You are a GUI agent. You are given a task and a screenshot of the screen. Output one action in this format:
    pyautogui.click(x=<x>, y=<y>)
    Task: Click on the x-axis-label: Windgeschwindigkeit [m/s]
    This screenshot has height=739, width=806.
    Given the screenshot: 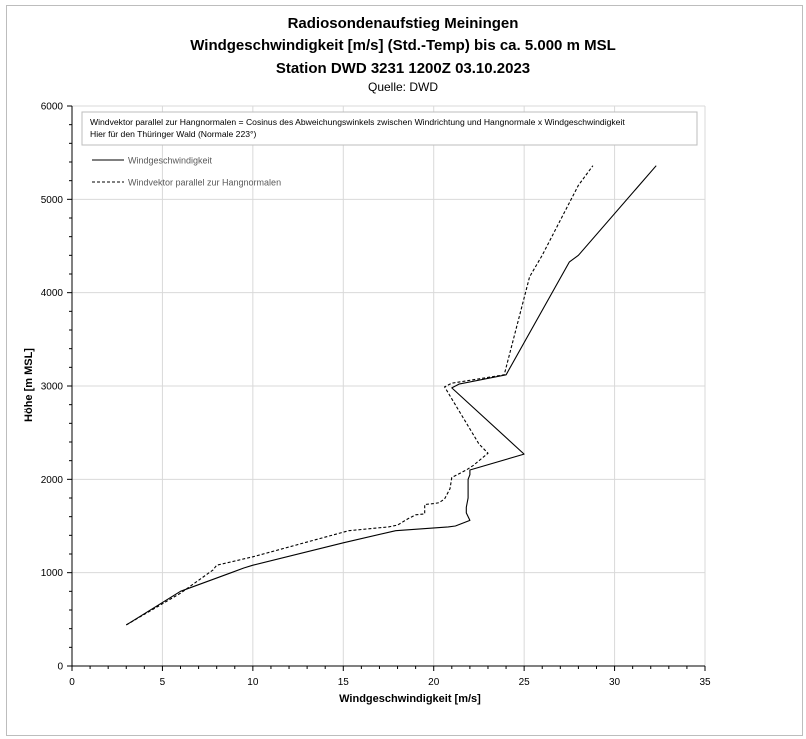 What is the action you would take?
    pyautogui.click(x=410, y=699)
    